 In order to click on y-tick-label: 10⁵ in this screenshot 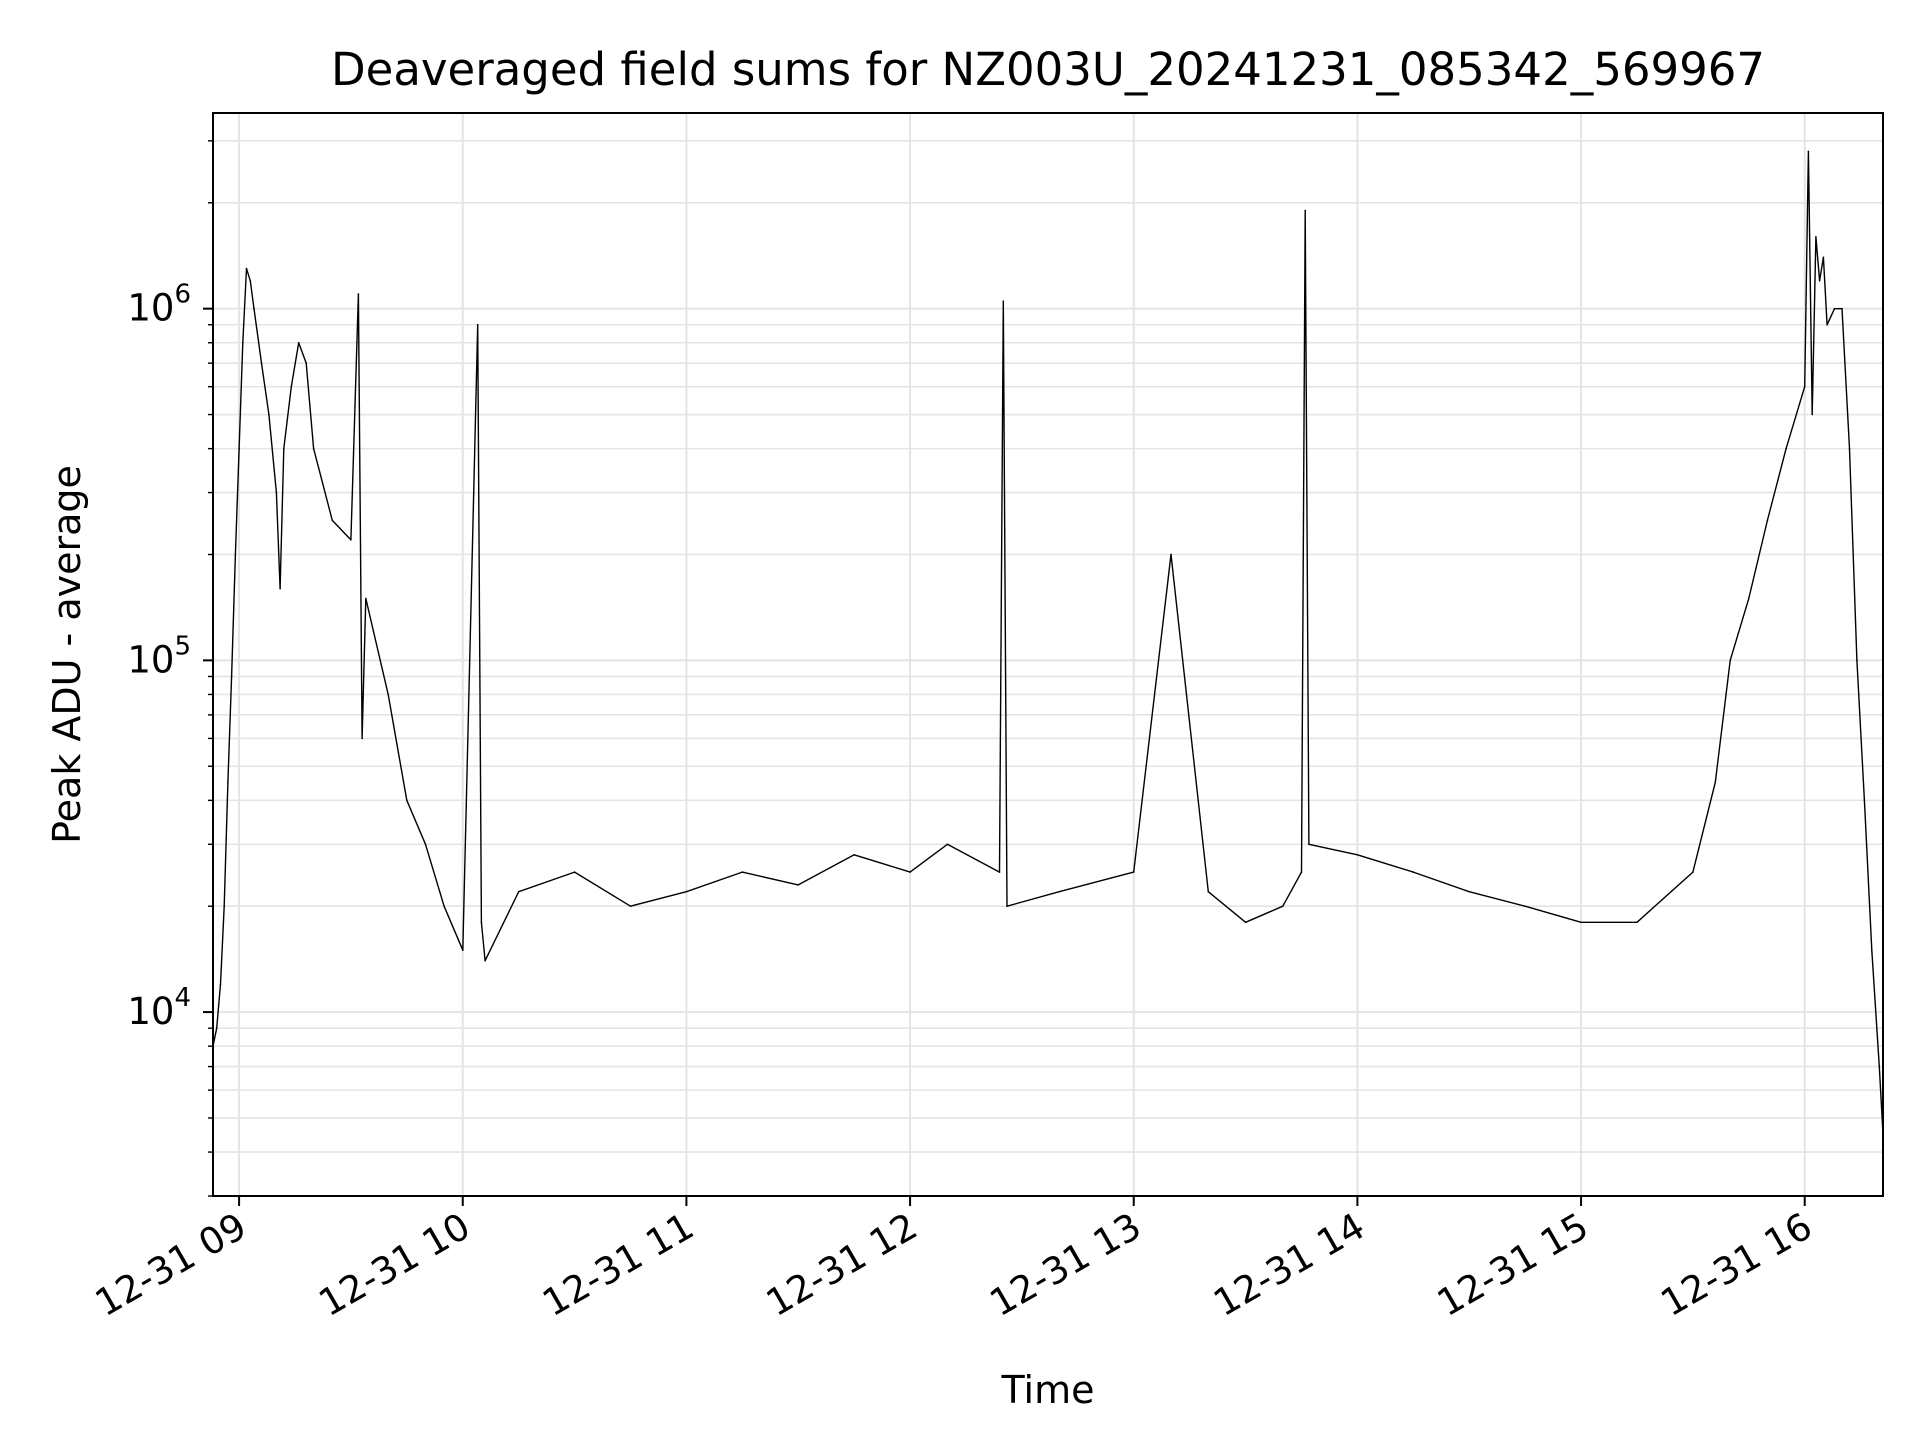, I will do `click(159, 656)`.